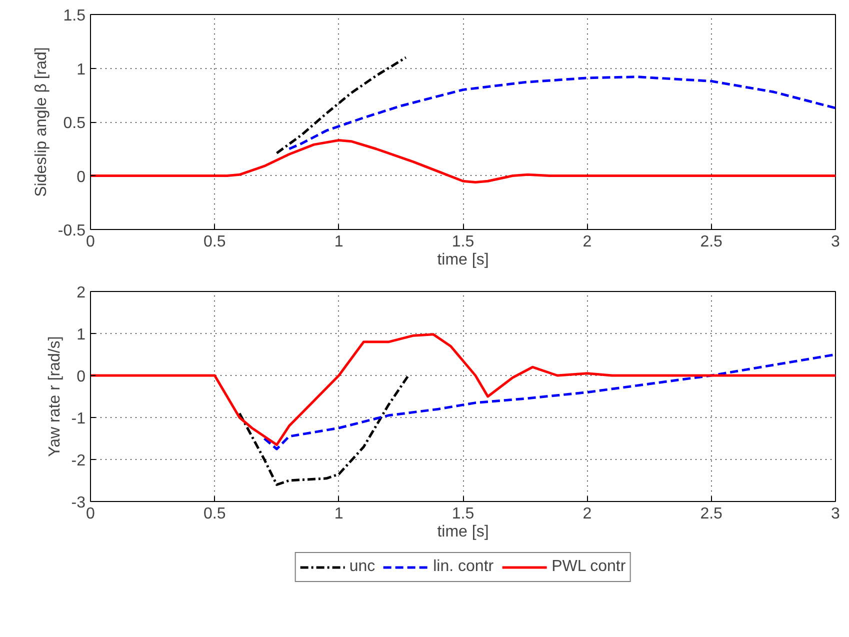  I want to click on y-tick-label: -2, so click(78, 461).